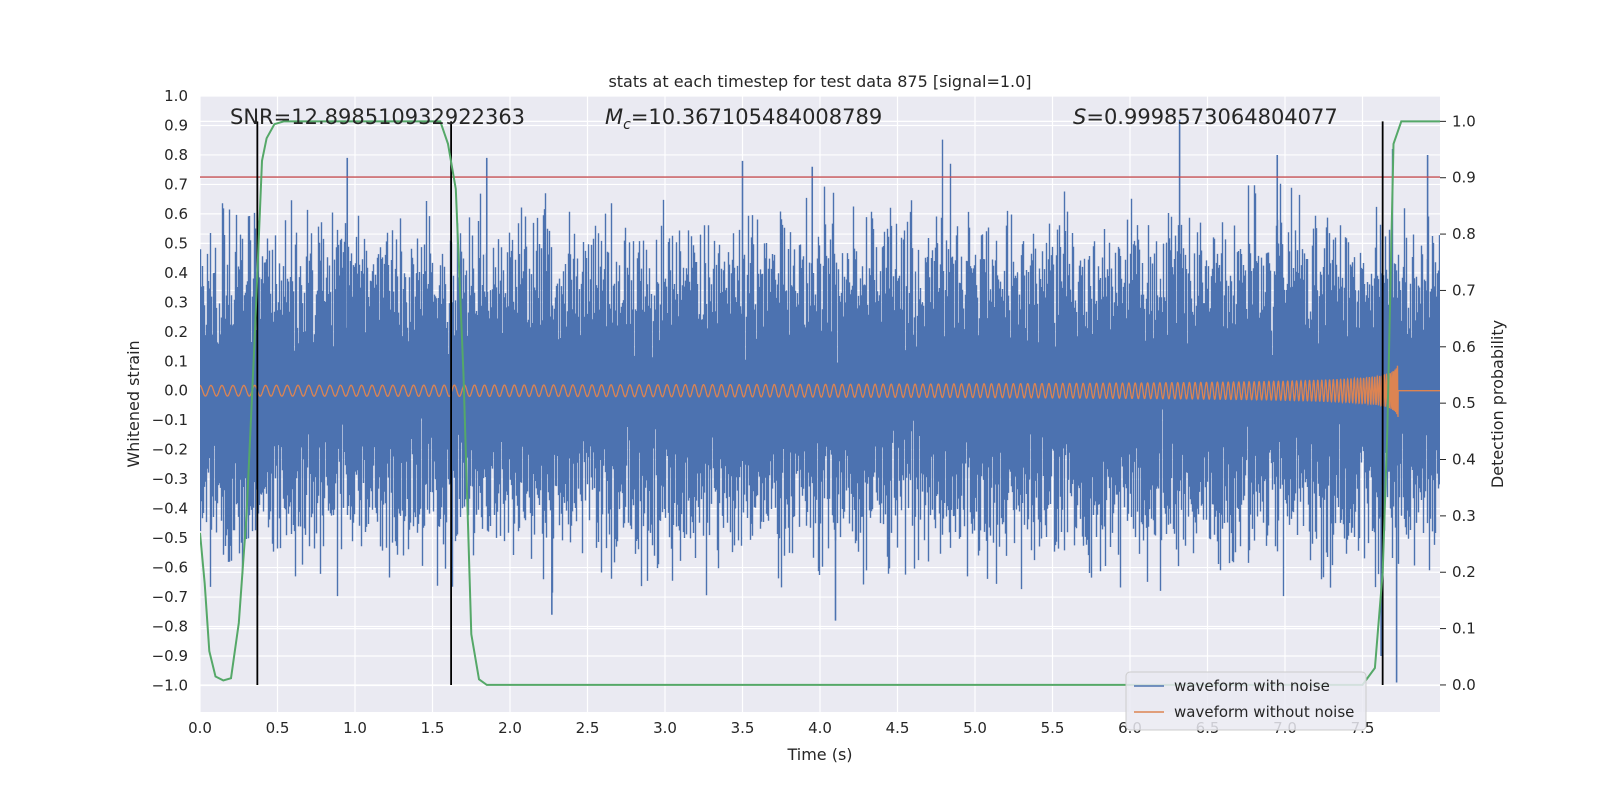 The height and width of the screenshot is (804, 1600). What do you see at coordinates (170, 509) in the screenshot?
I see `y-left-tick-label: −0.4` at bounding box center [170, 509].